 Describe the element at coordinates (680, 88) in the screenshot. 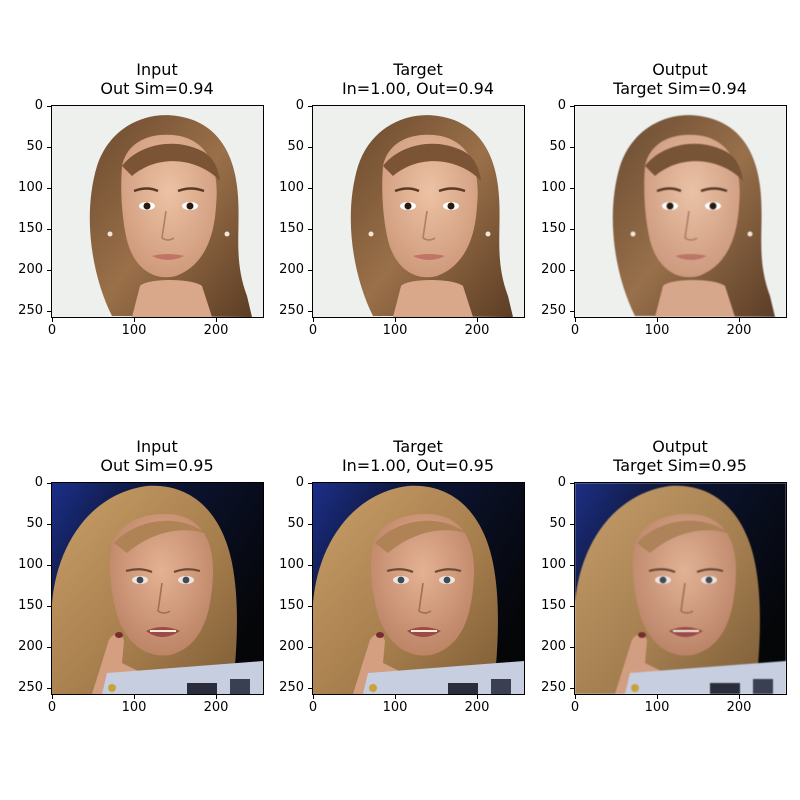

I see `panel-title-line2: Target Sim=0.94` at that location.